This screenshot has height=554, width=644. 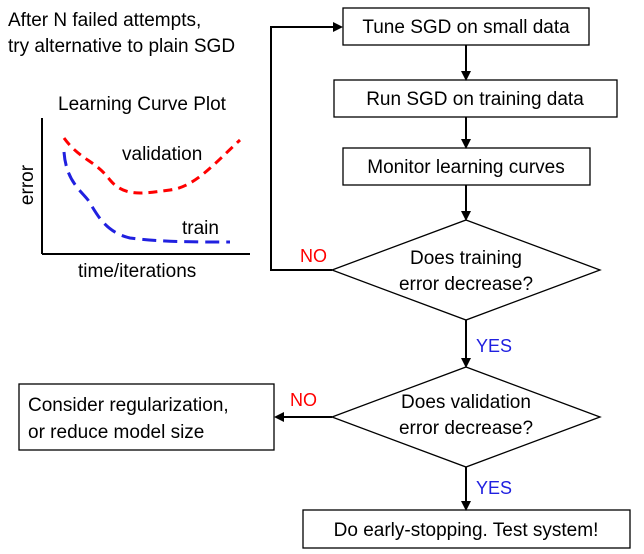 What do you see at coordinates (162, 154) in the screenshot?
I see `validation-label: validation` at bounding box center [162, 154].